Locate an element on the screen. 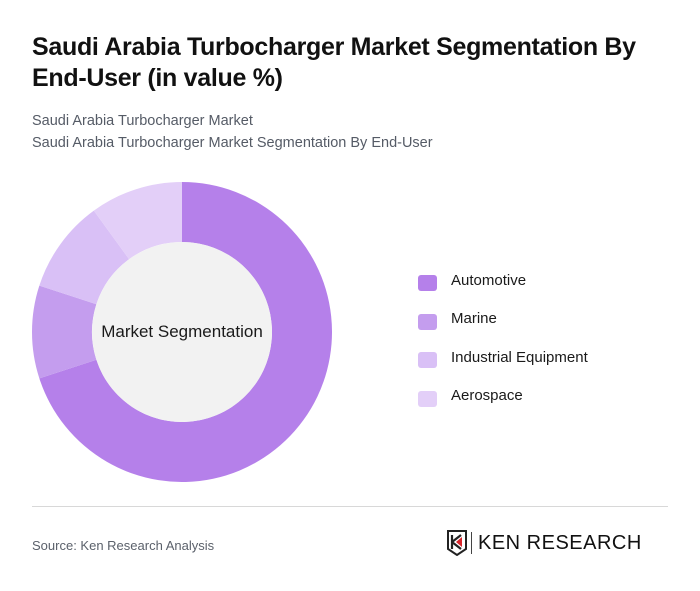 This screenshot has width=700, height=591. legend-item-automotive: Automotive is located at coordinates (503, 283).